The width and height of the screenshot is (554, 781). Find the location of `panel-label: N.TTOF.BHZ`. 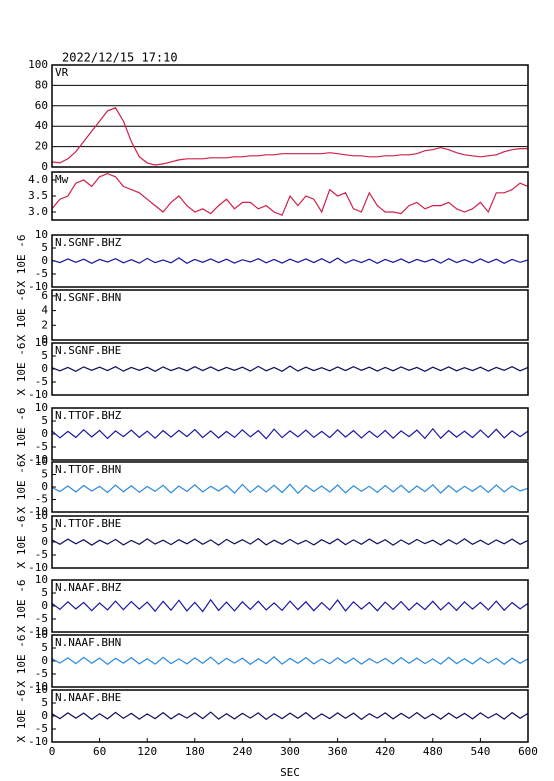

panel-label: N.TTOF.BHZ is located at coordinates (88, 415).